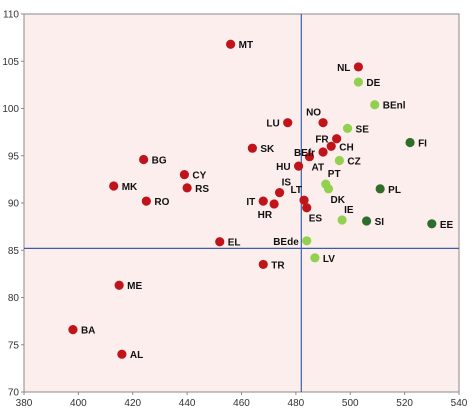  Describe the element at coordinates (422, 144) in the screenshot. I see `point-label-fi: FI` at that location.